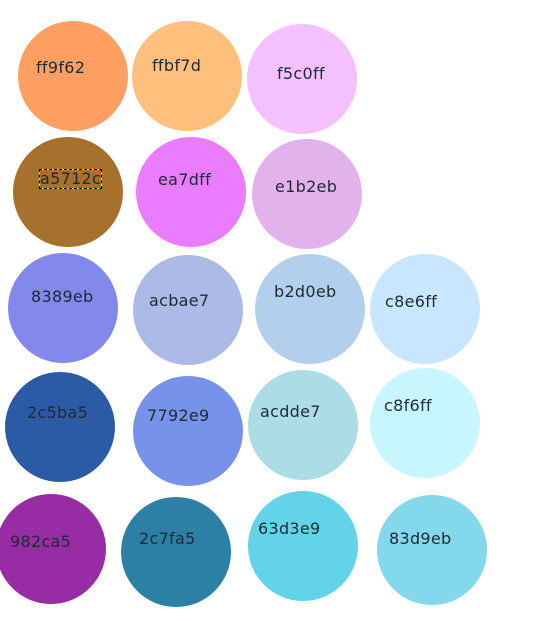  What do you see at coordinates (303, 425) in the screenshot?
I see `color-swatch: acdde7` at bounding box center [303, 425].